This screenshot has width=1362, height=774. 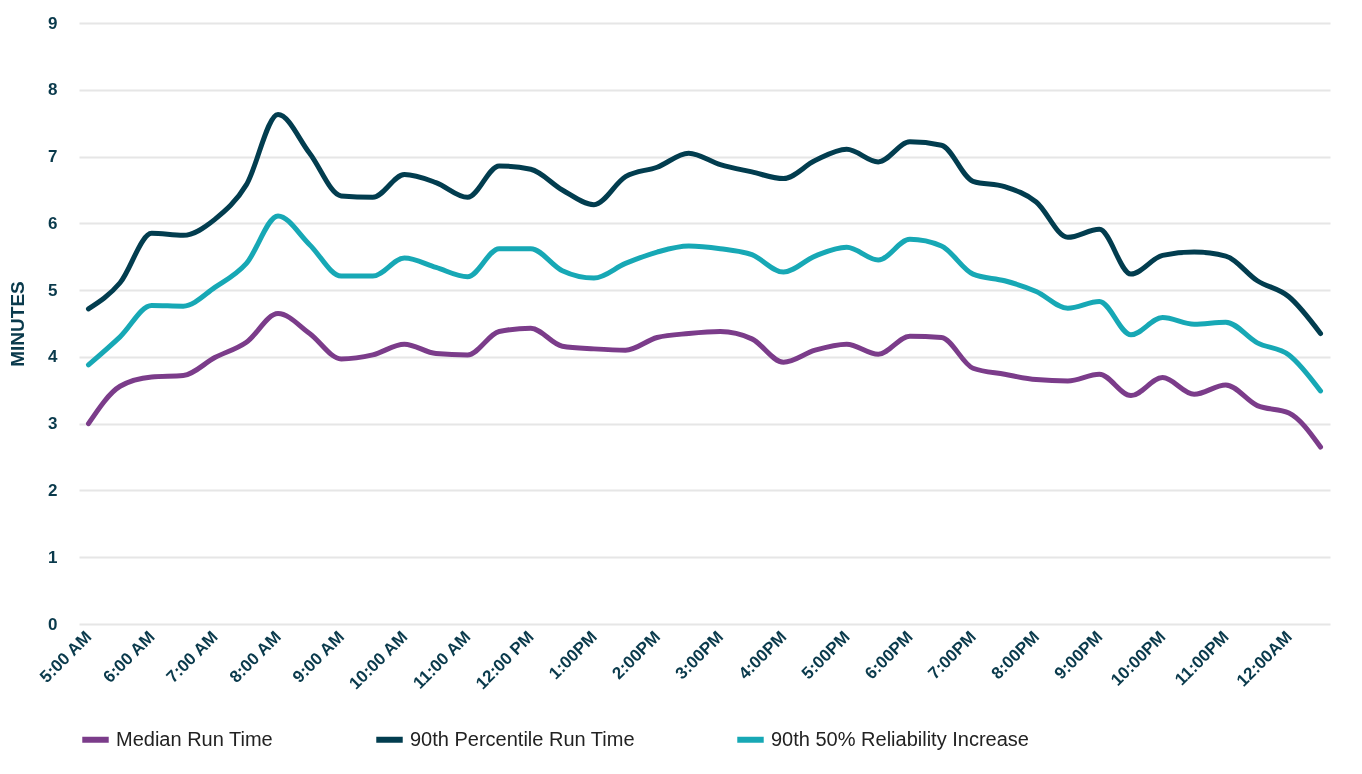 I want to click on y-tick-label: 1, so click(x=53, y=557).